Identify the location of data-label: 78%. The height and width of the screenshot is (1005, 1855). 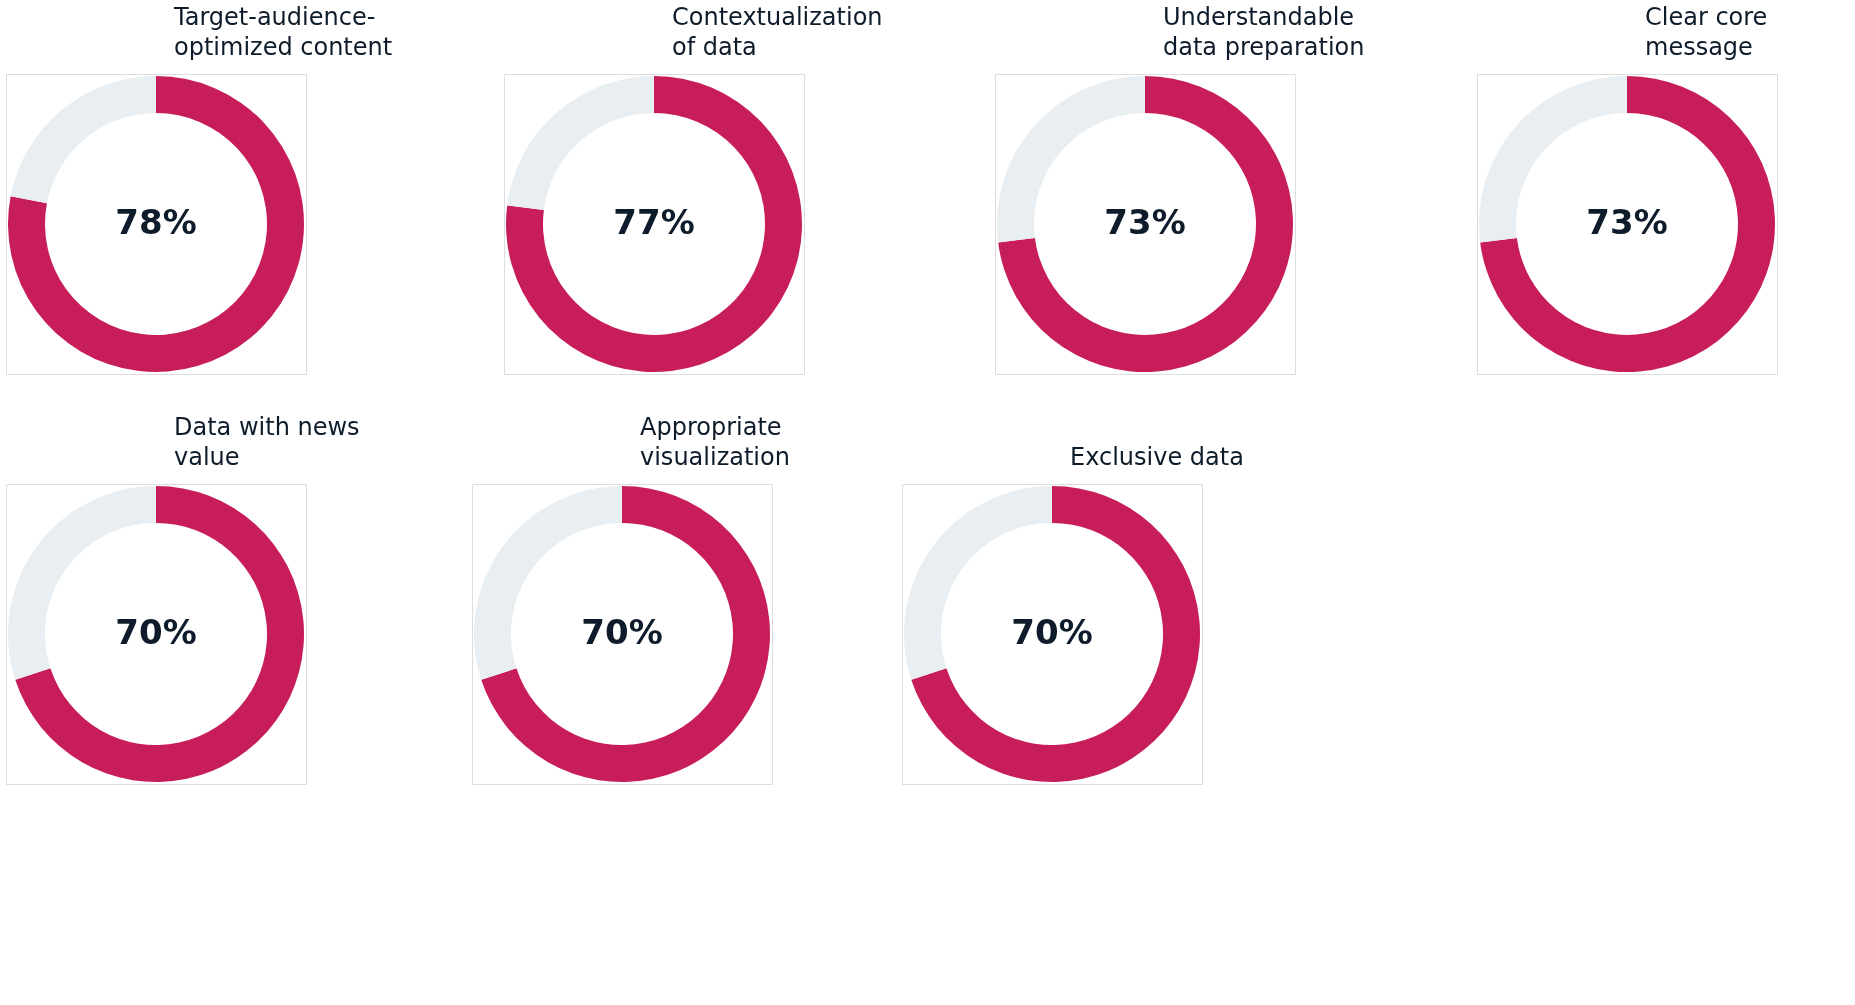
(156, 222).